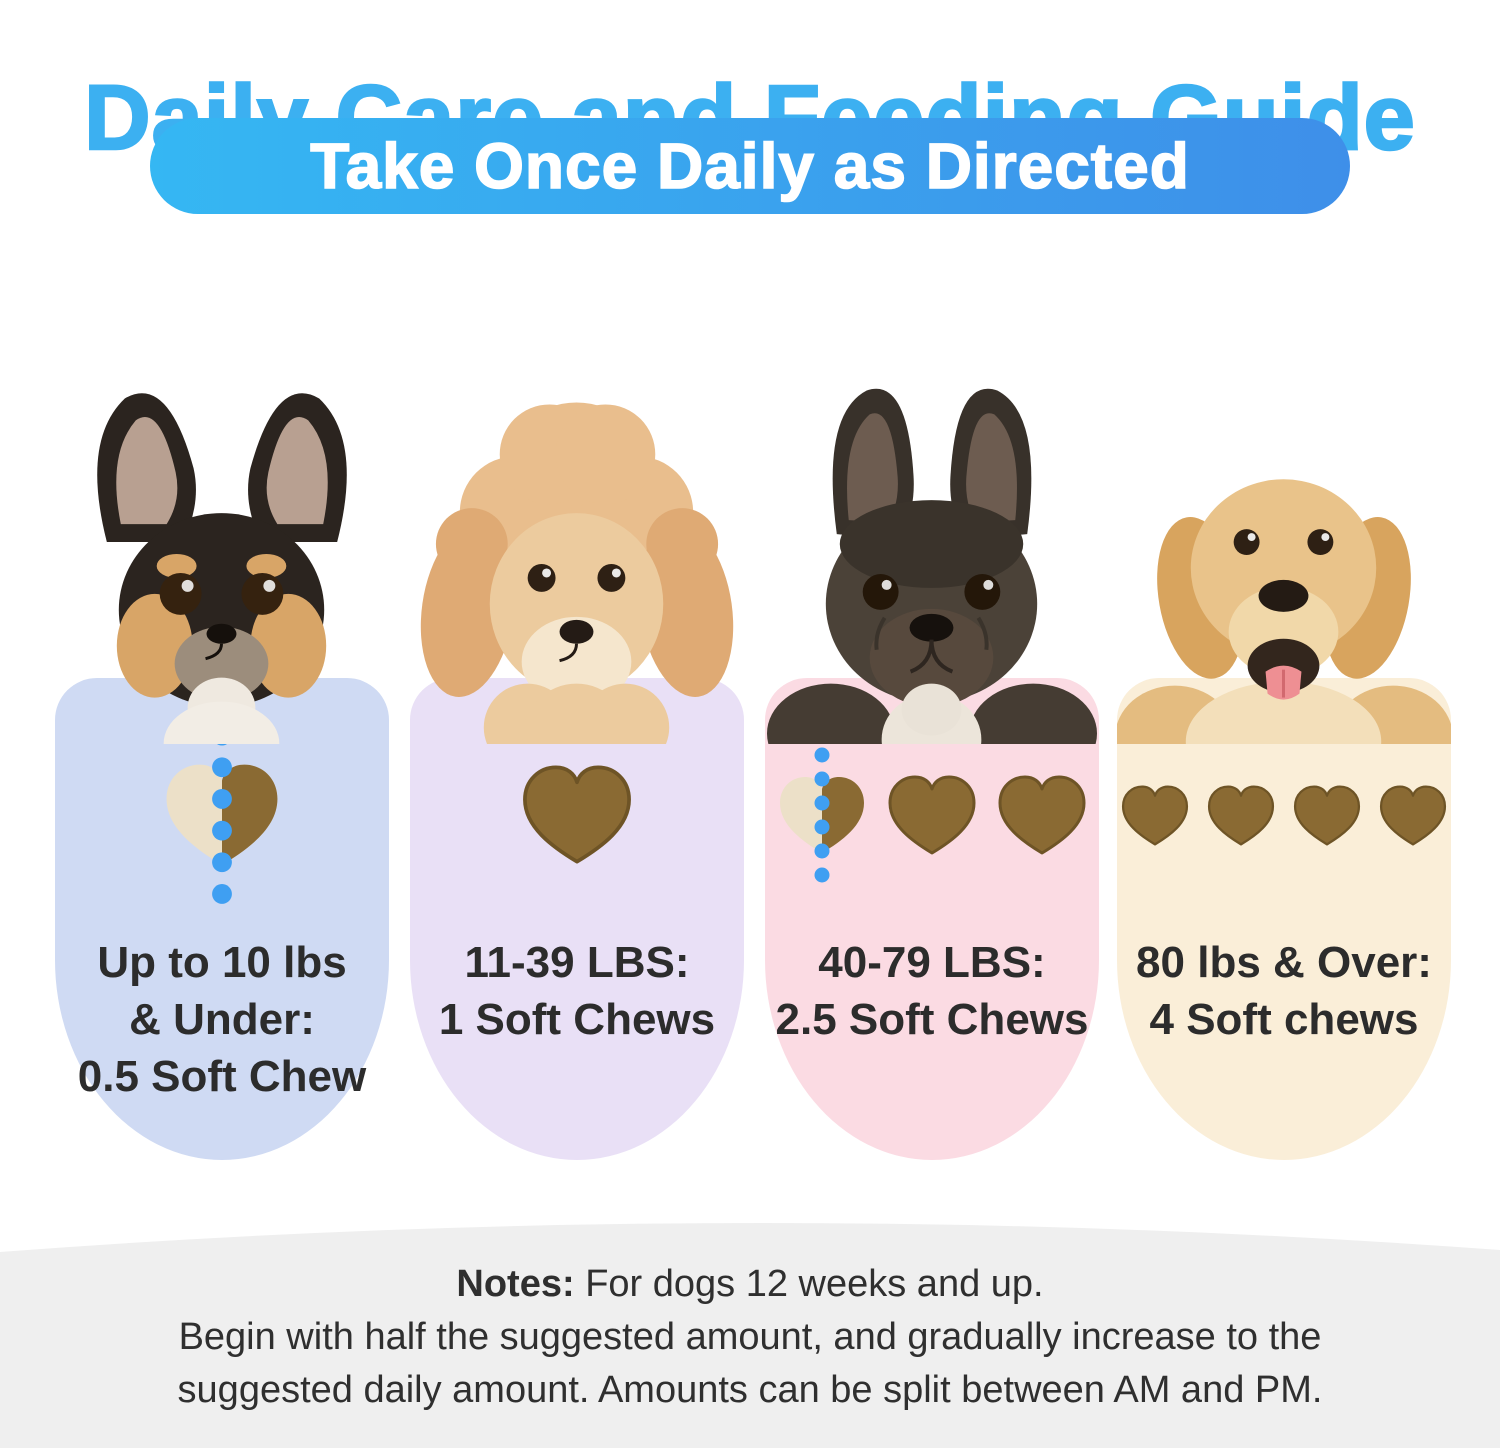 Image resolution: width=1500 pixels, height=1448 pixels. What do you see at coordinates (932, 1020) in the screenshot?
I see `dose-line: 2.5 Soft Chews` at bounding box center [932, 1020].